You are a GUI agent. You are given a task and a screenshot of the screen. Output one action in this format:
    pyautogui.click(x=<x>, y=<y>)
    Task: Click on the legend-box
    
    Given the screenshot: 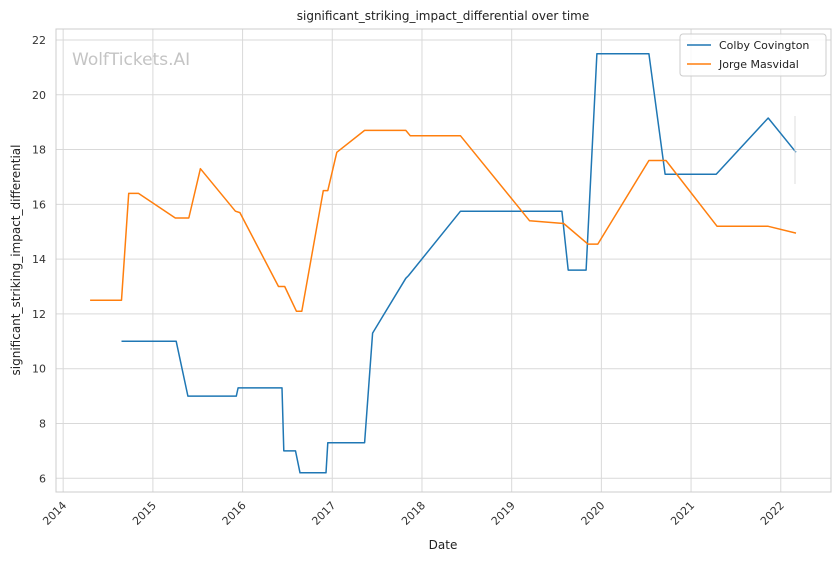 What is the action you would take?
    pyautogui.click(x=753, y=55)
    